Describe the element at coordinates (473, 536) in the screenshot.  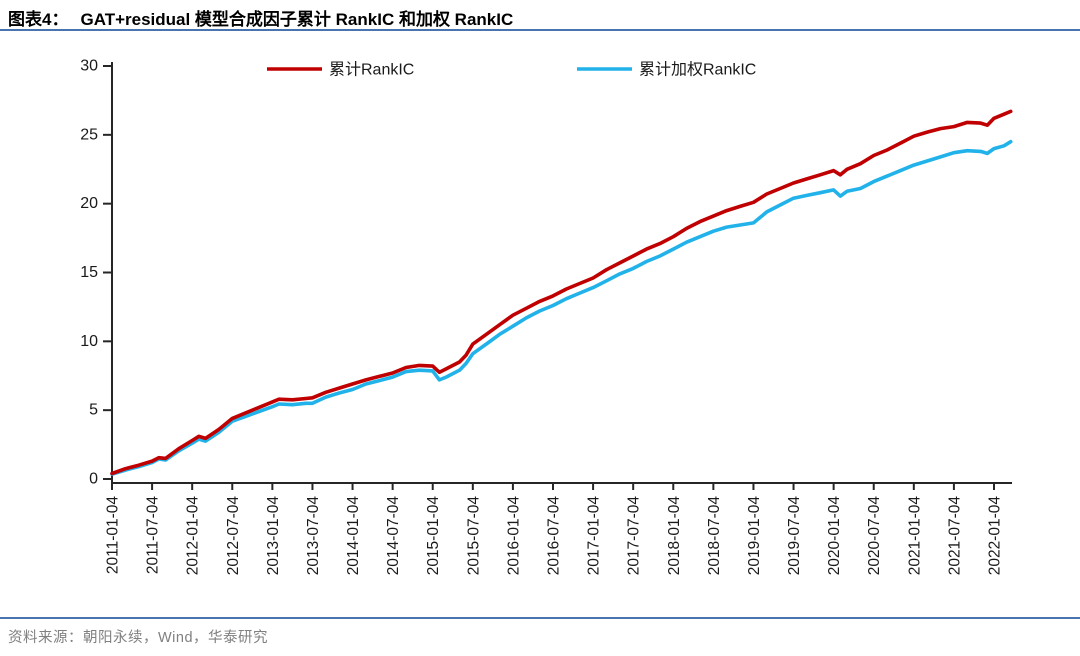
I see `x-tick-label: 2015-07-04` at that location.